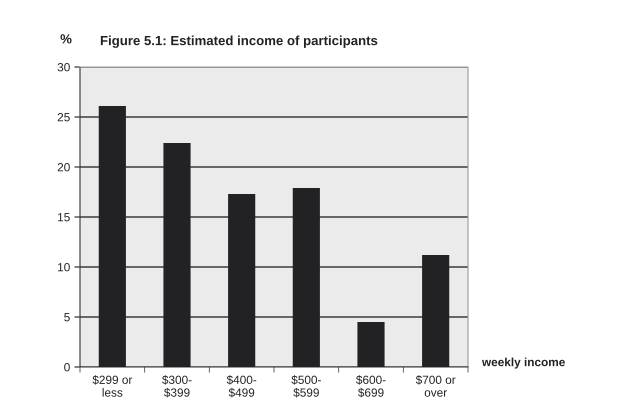  I want to click on x-tick-label: $300- $399, so click(177, 386).